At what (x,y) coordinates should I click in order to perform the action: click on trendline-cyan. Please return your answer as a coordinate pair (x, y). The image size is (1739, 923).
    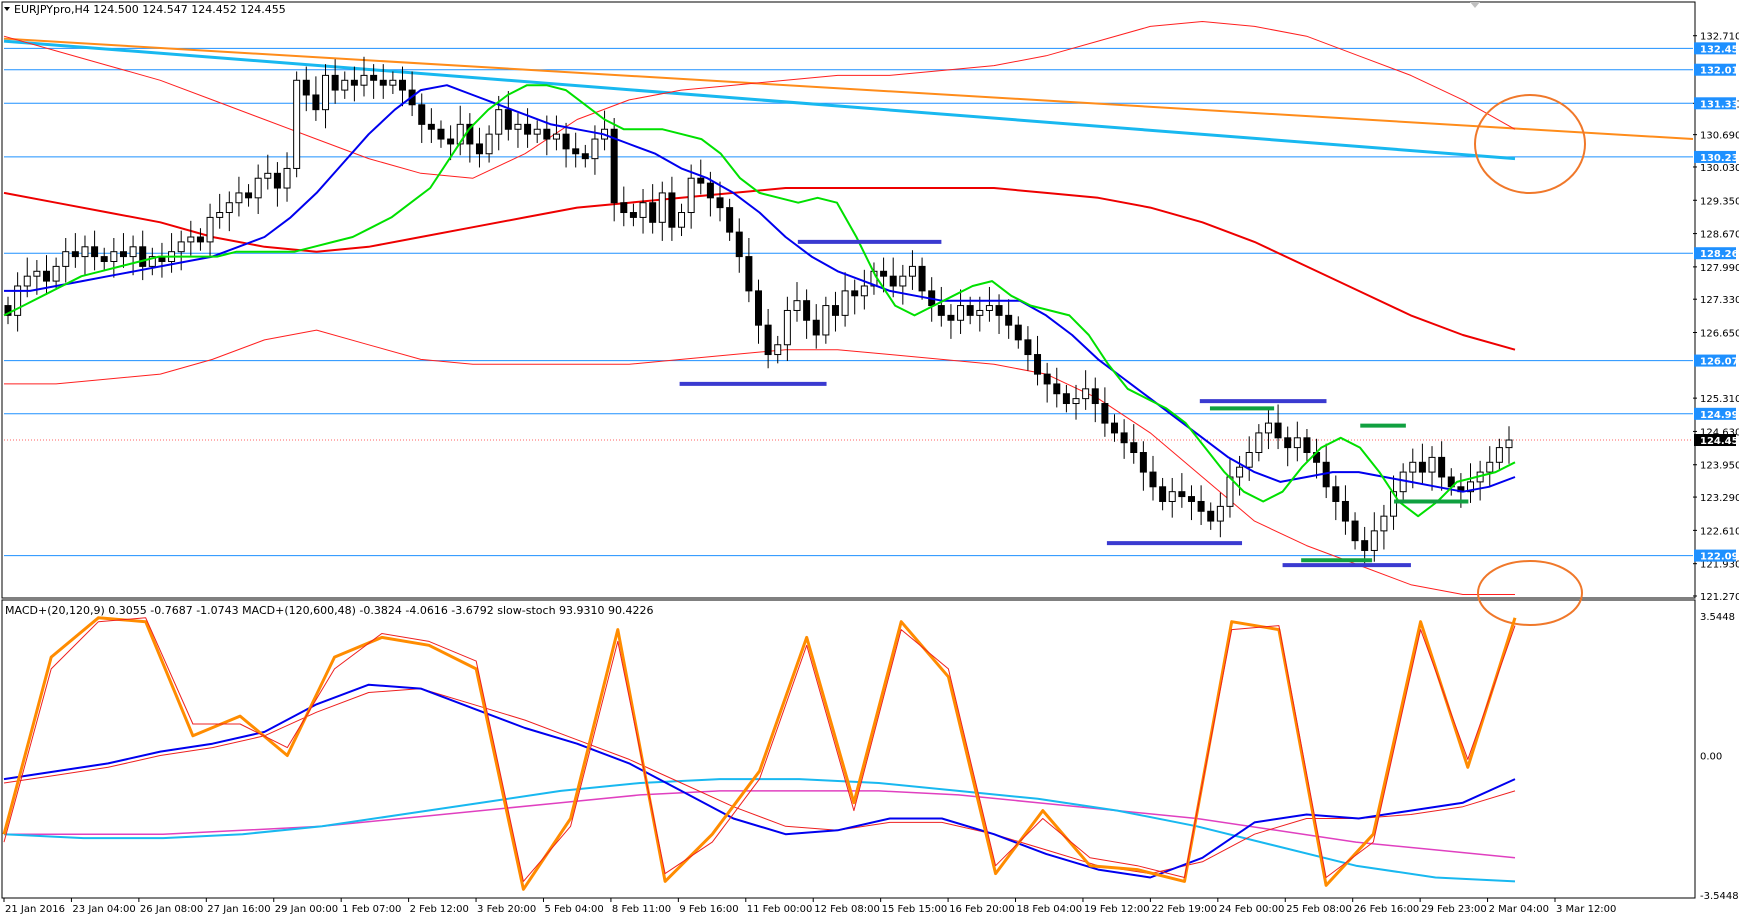
    Looking at the image, I should click on (759, 100).